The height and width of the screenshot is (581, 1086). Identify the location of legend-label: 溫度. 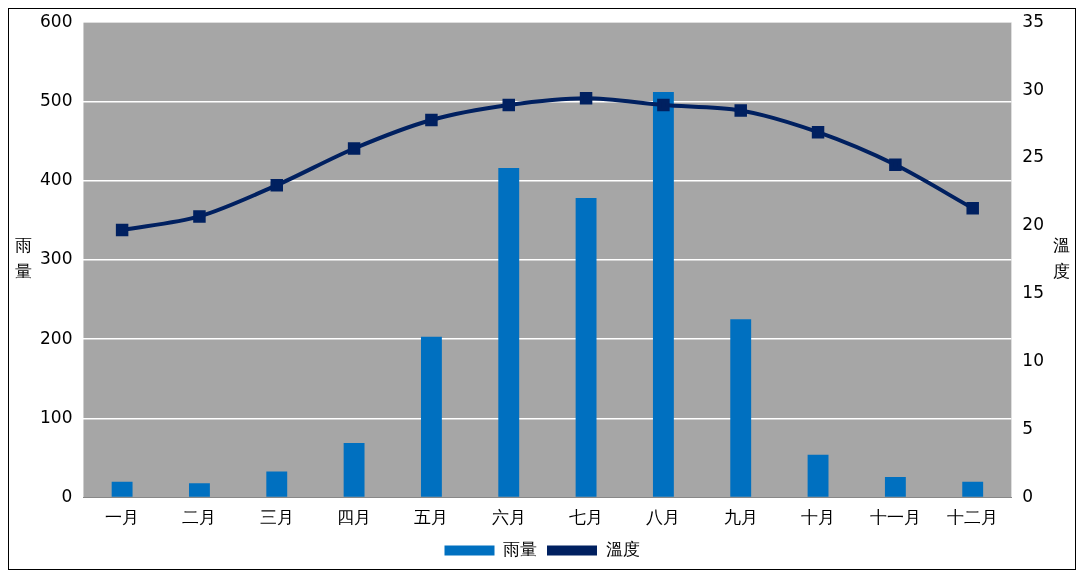
(622, 548).